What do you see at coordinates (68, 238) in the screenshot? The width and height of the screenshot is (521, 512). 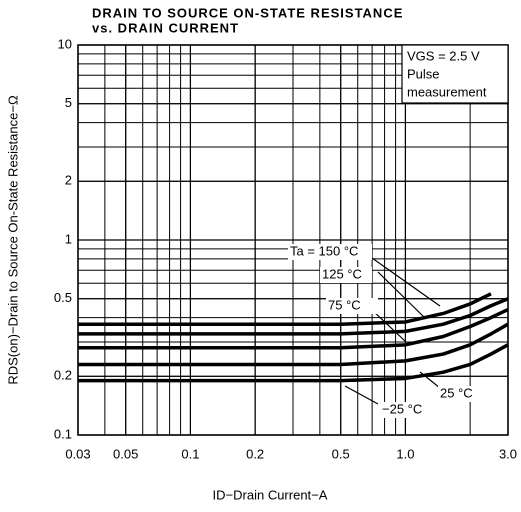 I see `y-tick-label: 1` at bounding box center [68, 238].